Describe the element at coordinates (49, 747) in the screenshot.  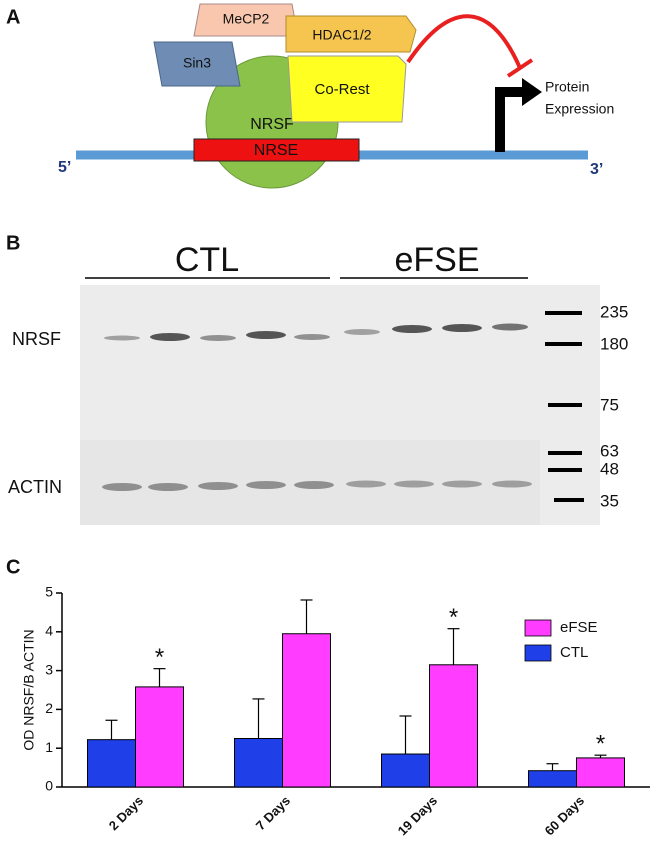
I see `y-tick-label: 1` at that location.